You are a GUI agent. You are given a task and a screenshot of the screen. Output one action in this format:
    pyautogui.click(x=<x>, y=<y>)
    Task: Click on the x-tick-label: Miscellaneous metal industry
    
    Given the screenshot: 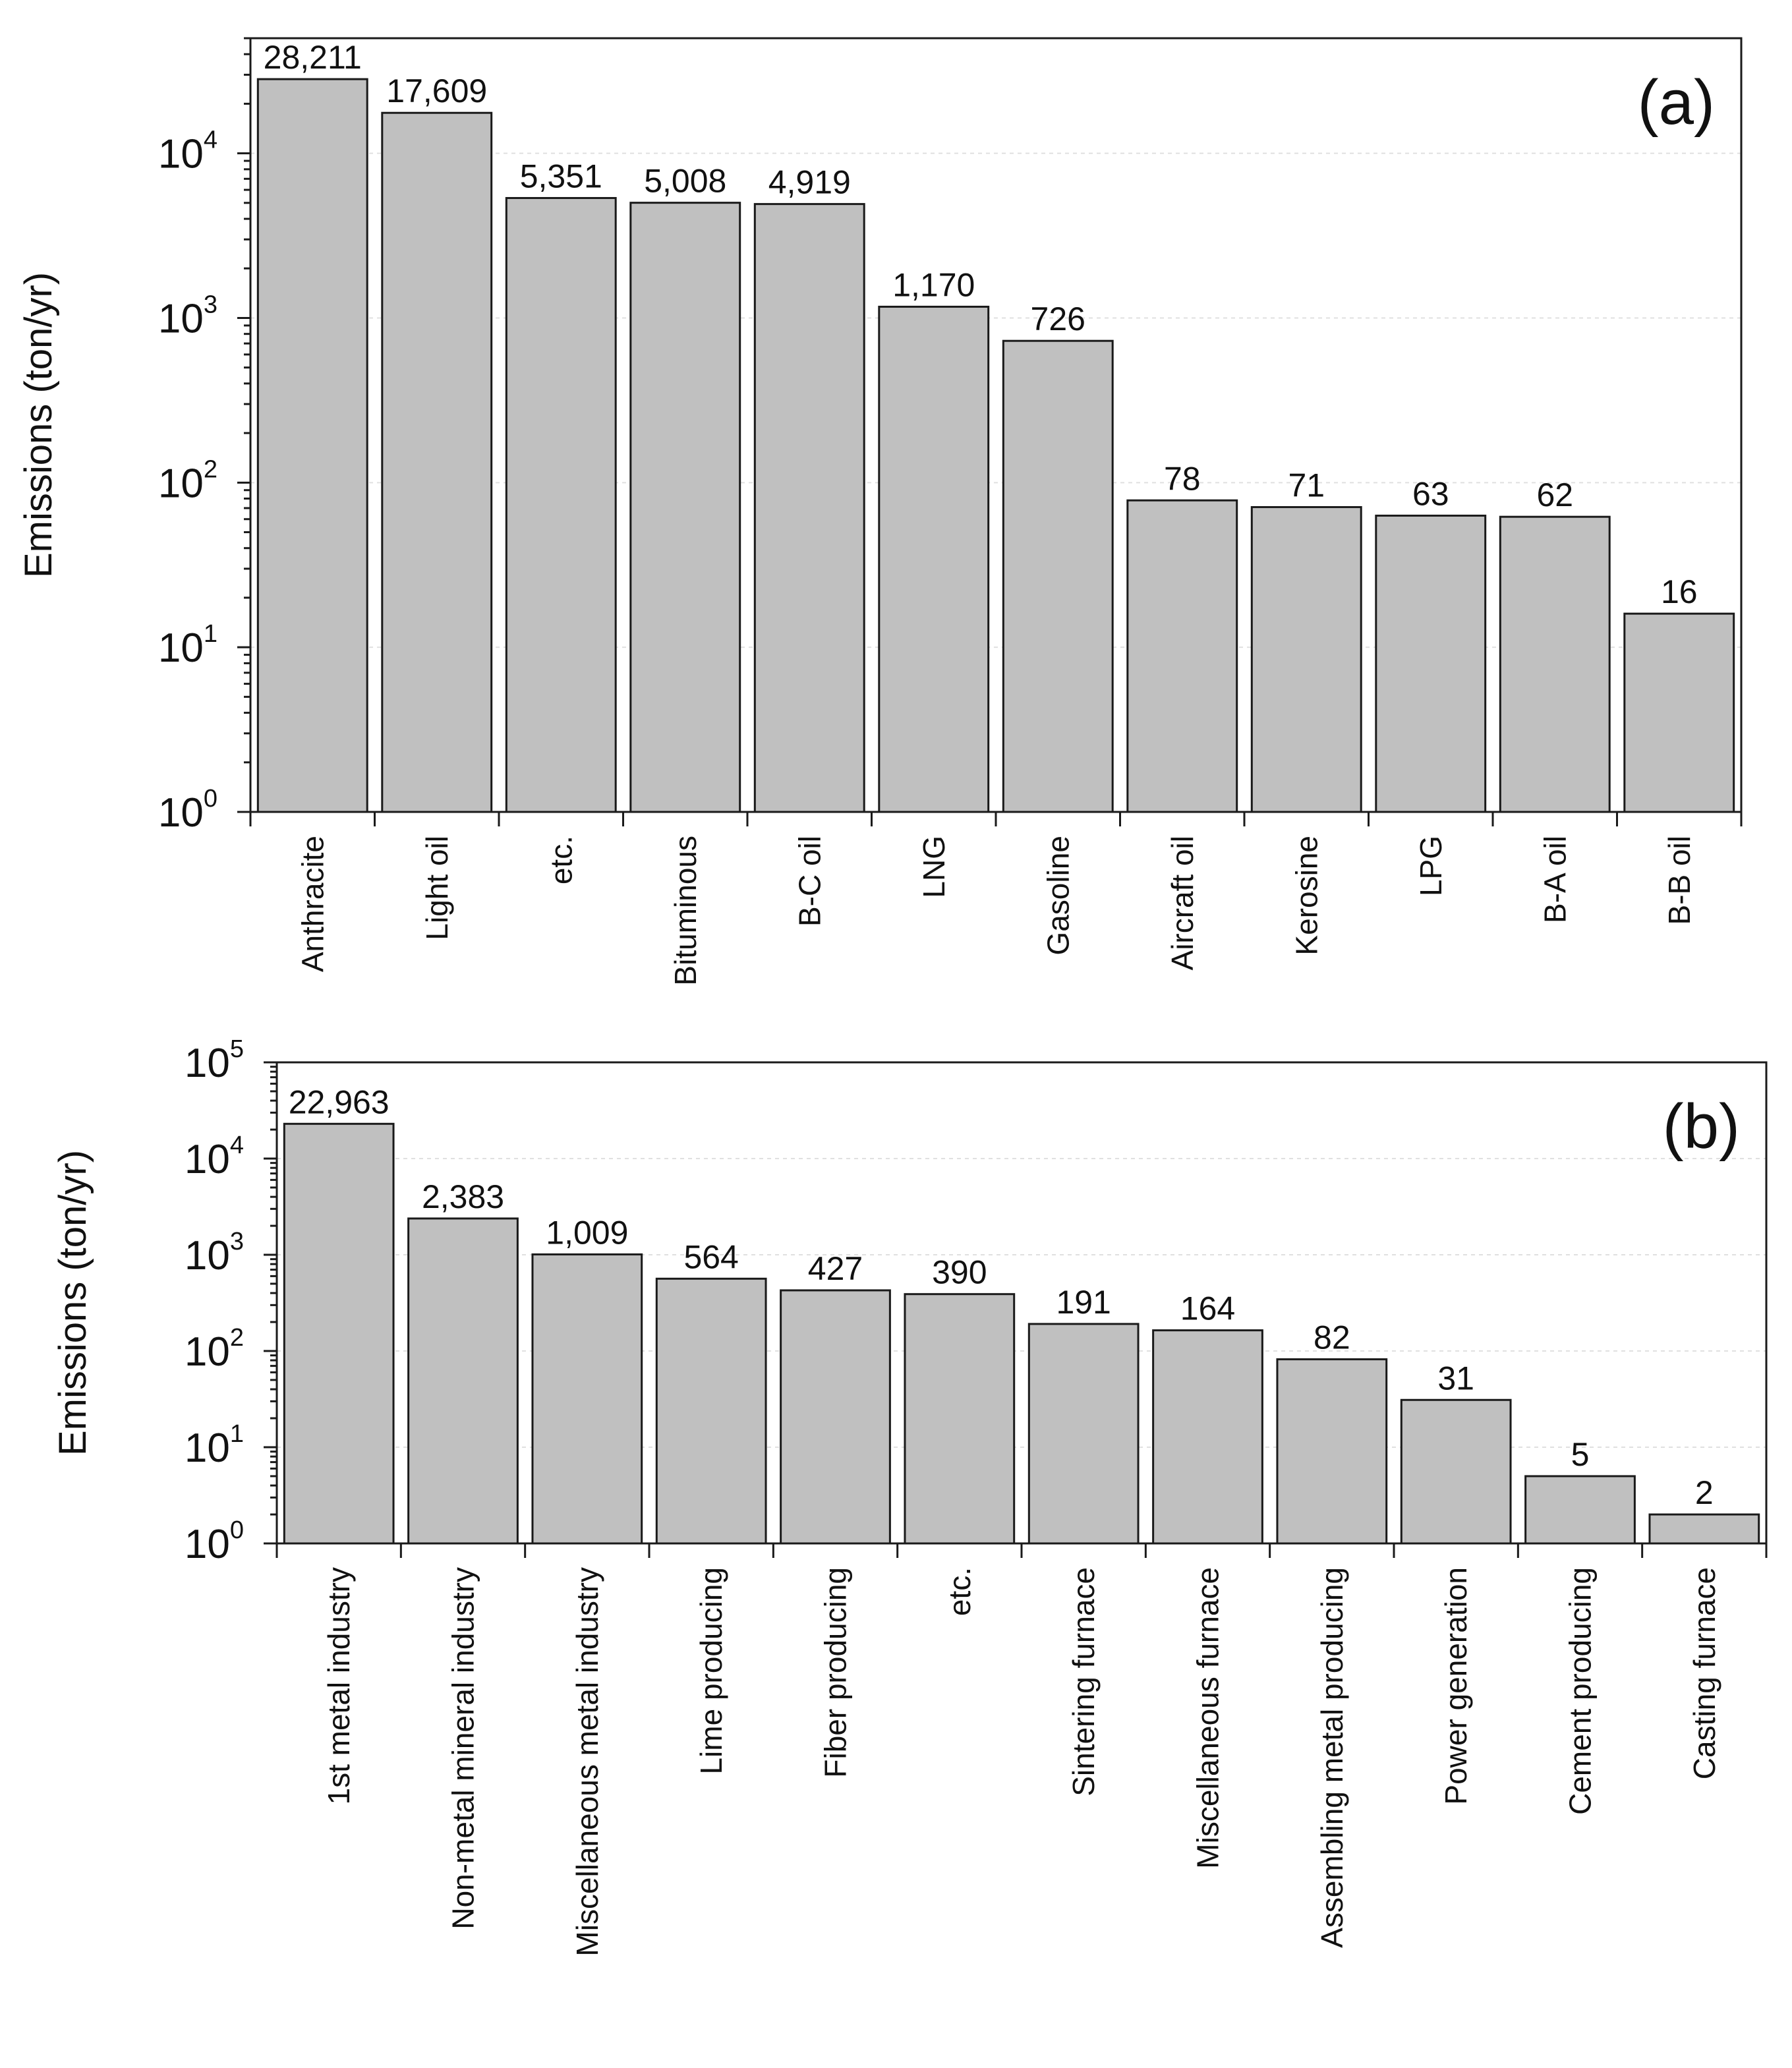 What is the action you would take?
    pyautogui.click(x=587, y=1762)
    